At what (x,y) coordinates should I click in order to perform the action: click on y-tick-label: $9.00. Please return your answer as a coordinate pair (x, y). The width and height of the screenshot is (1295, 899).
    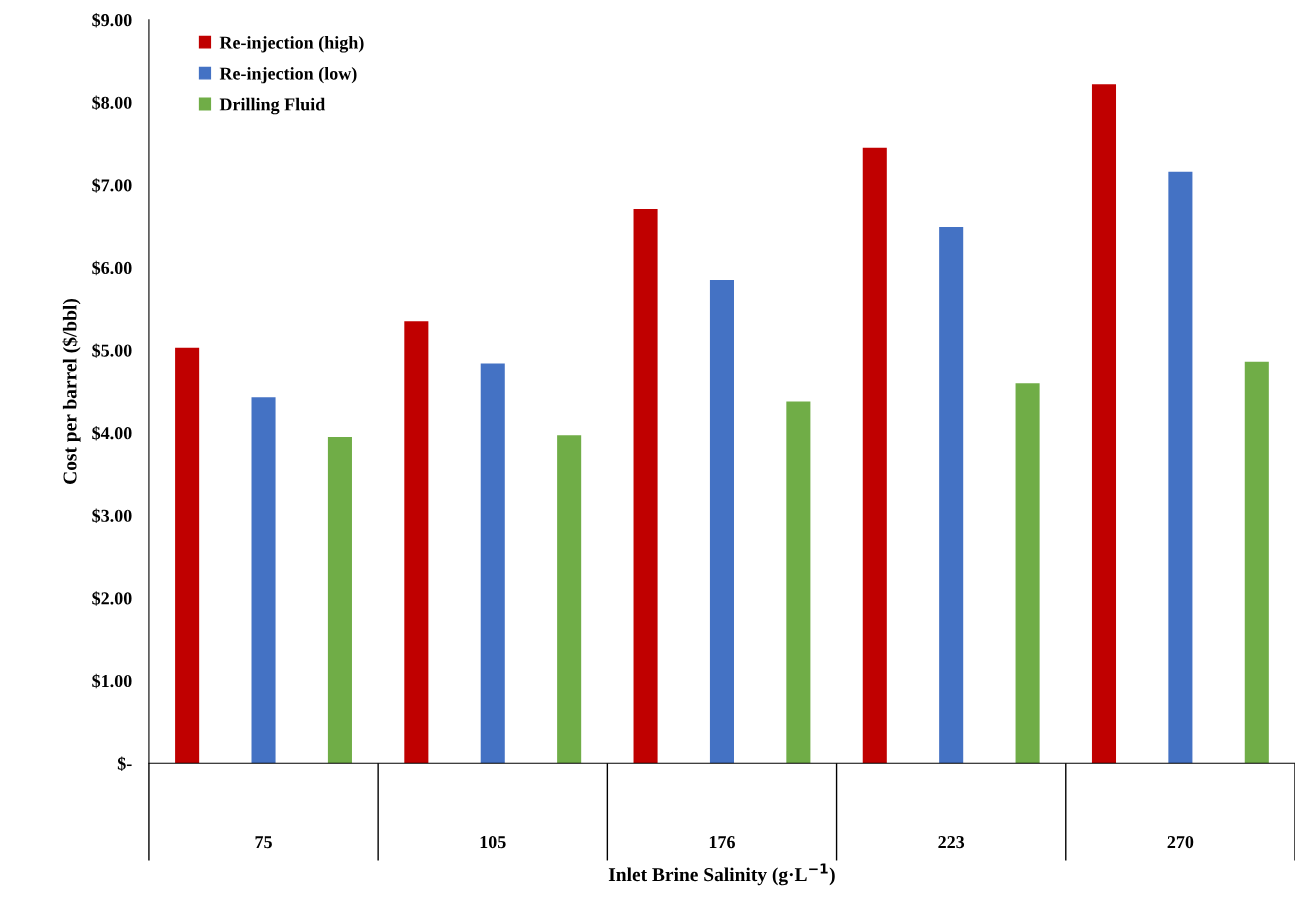
    Looking at the image, I should click on (112, 20).